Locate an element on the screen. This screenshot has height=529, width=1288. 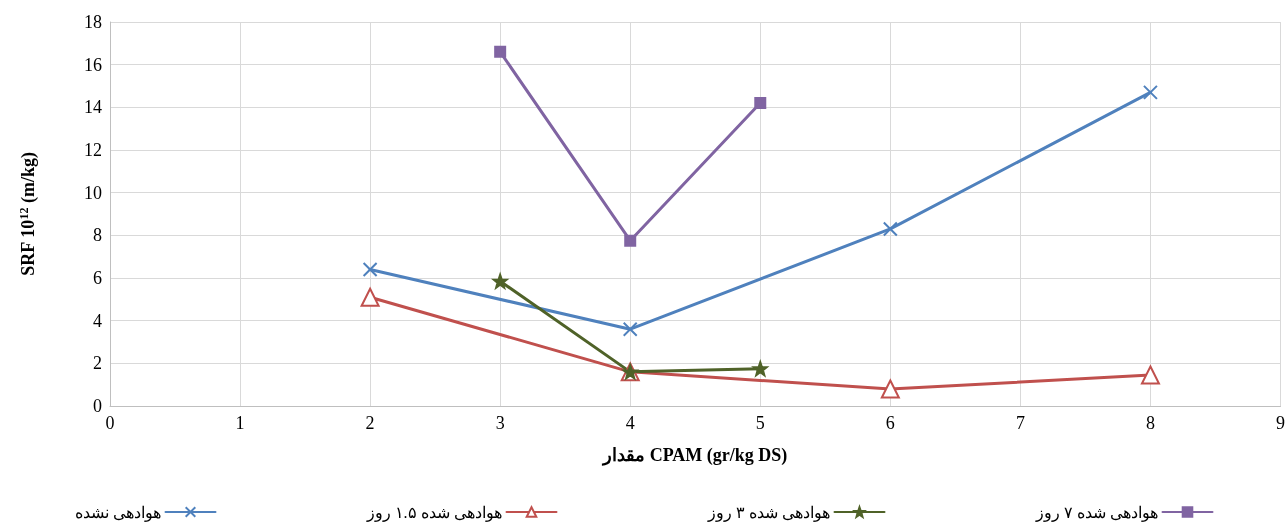
x-tick-label: 9 is located at coordinates (1280, 423).